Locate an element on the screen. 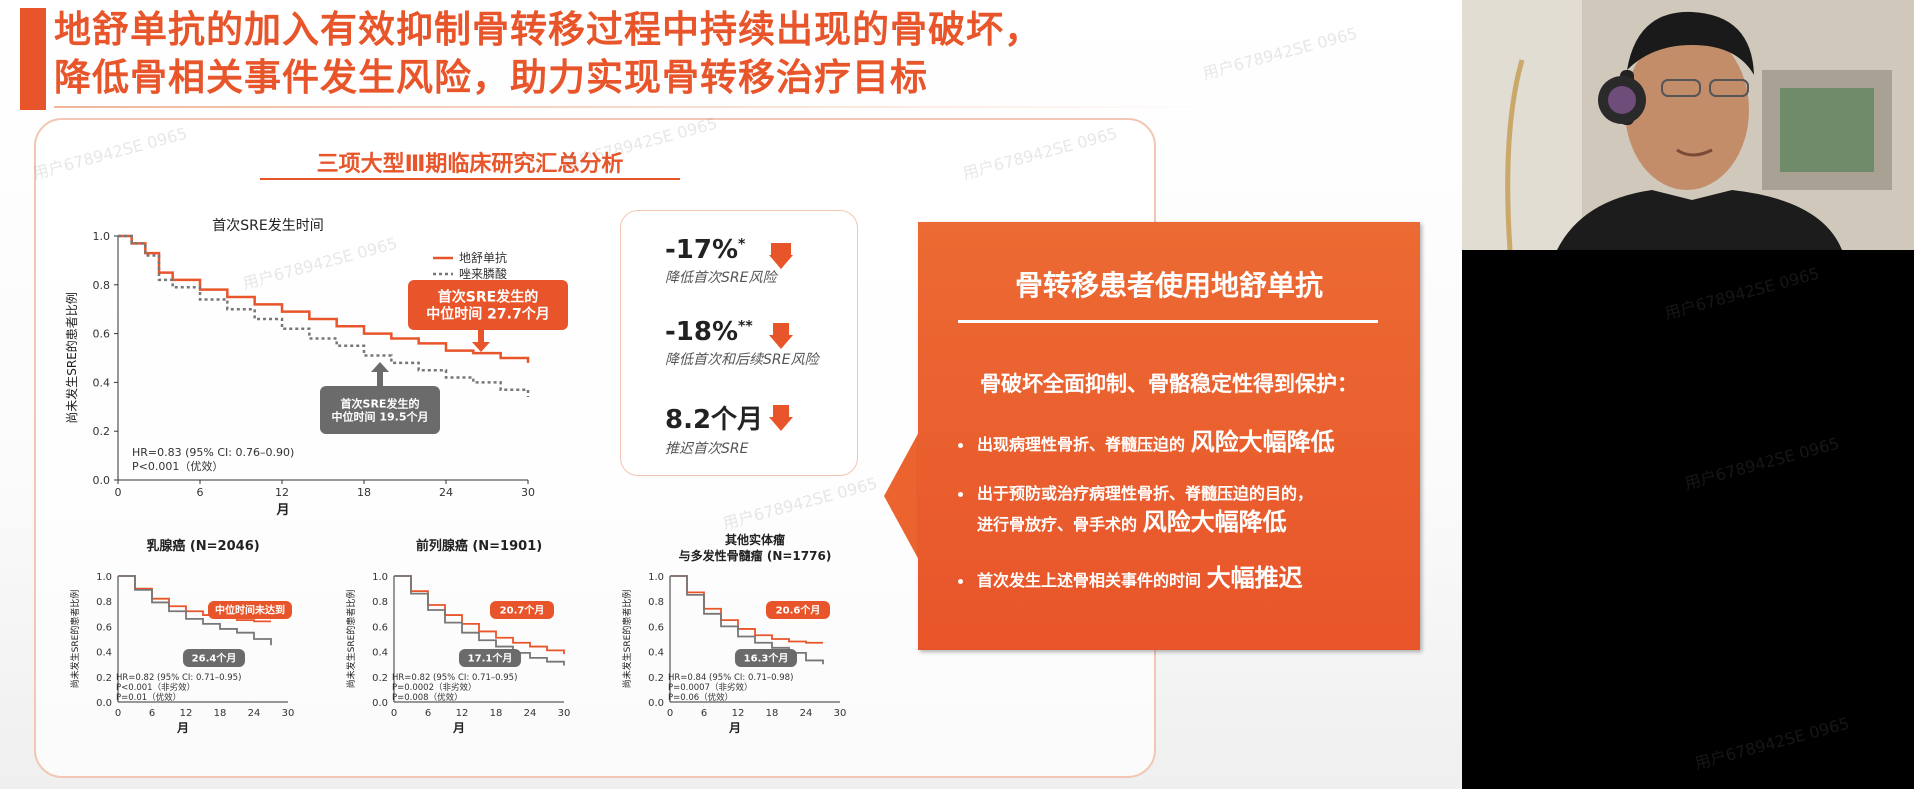 This screenshot has height=789, width=1914. title-divider is located at coordinates (644, 107).